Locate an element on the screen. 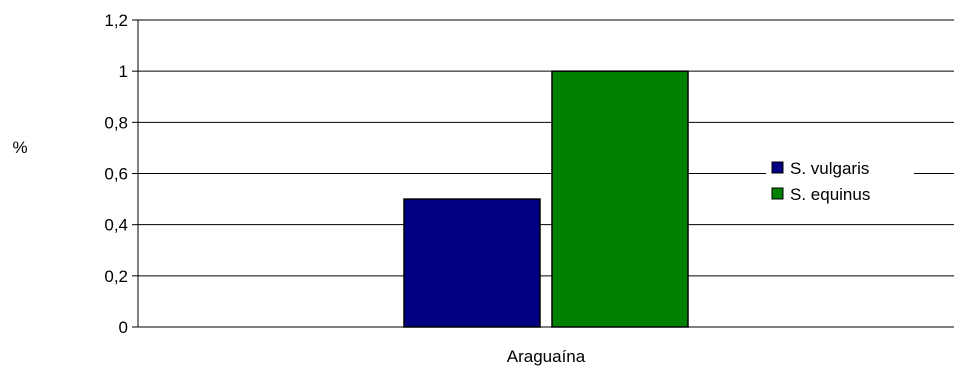  legend-box is located at coordinates (840, 180).